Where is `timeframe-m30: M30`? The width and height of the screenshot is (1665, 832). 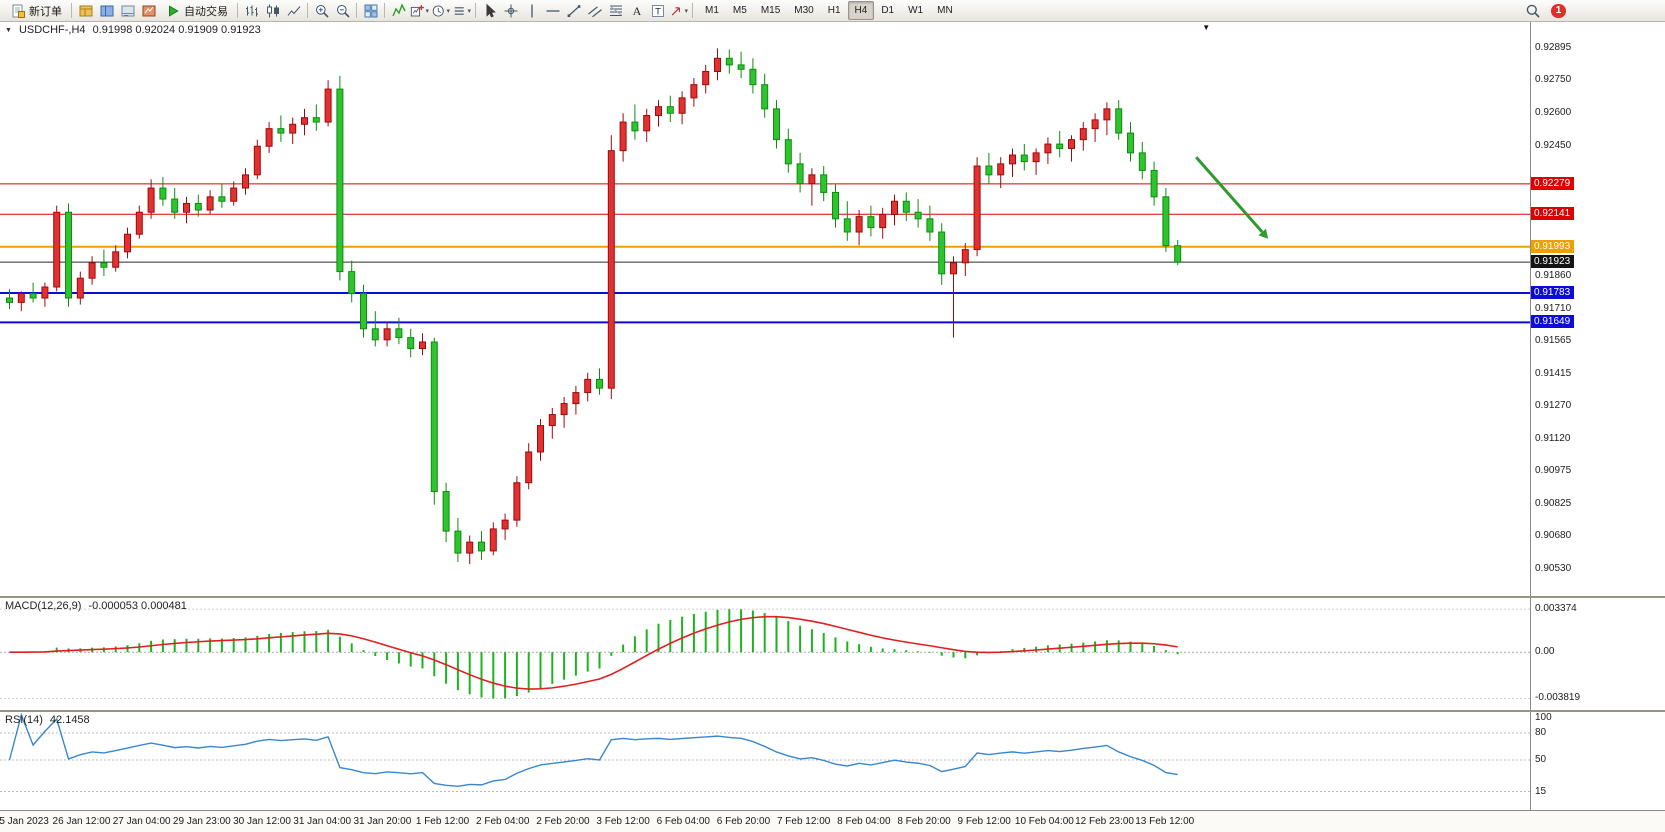 timeframe-m30: M30 is located at coordinates (804, 10).